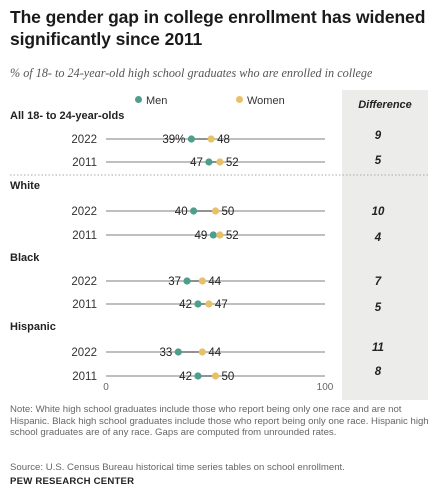  What do you see at coordinates (378, 238) in the screenshot?
I see `difference-value: 4` at bounding box center [378, 238].